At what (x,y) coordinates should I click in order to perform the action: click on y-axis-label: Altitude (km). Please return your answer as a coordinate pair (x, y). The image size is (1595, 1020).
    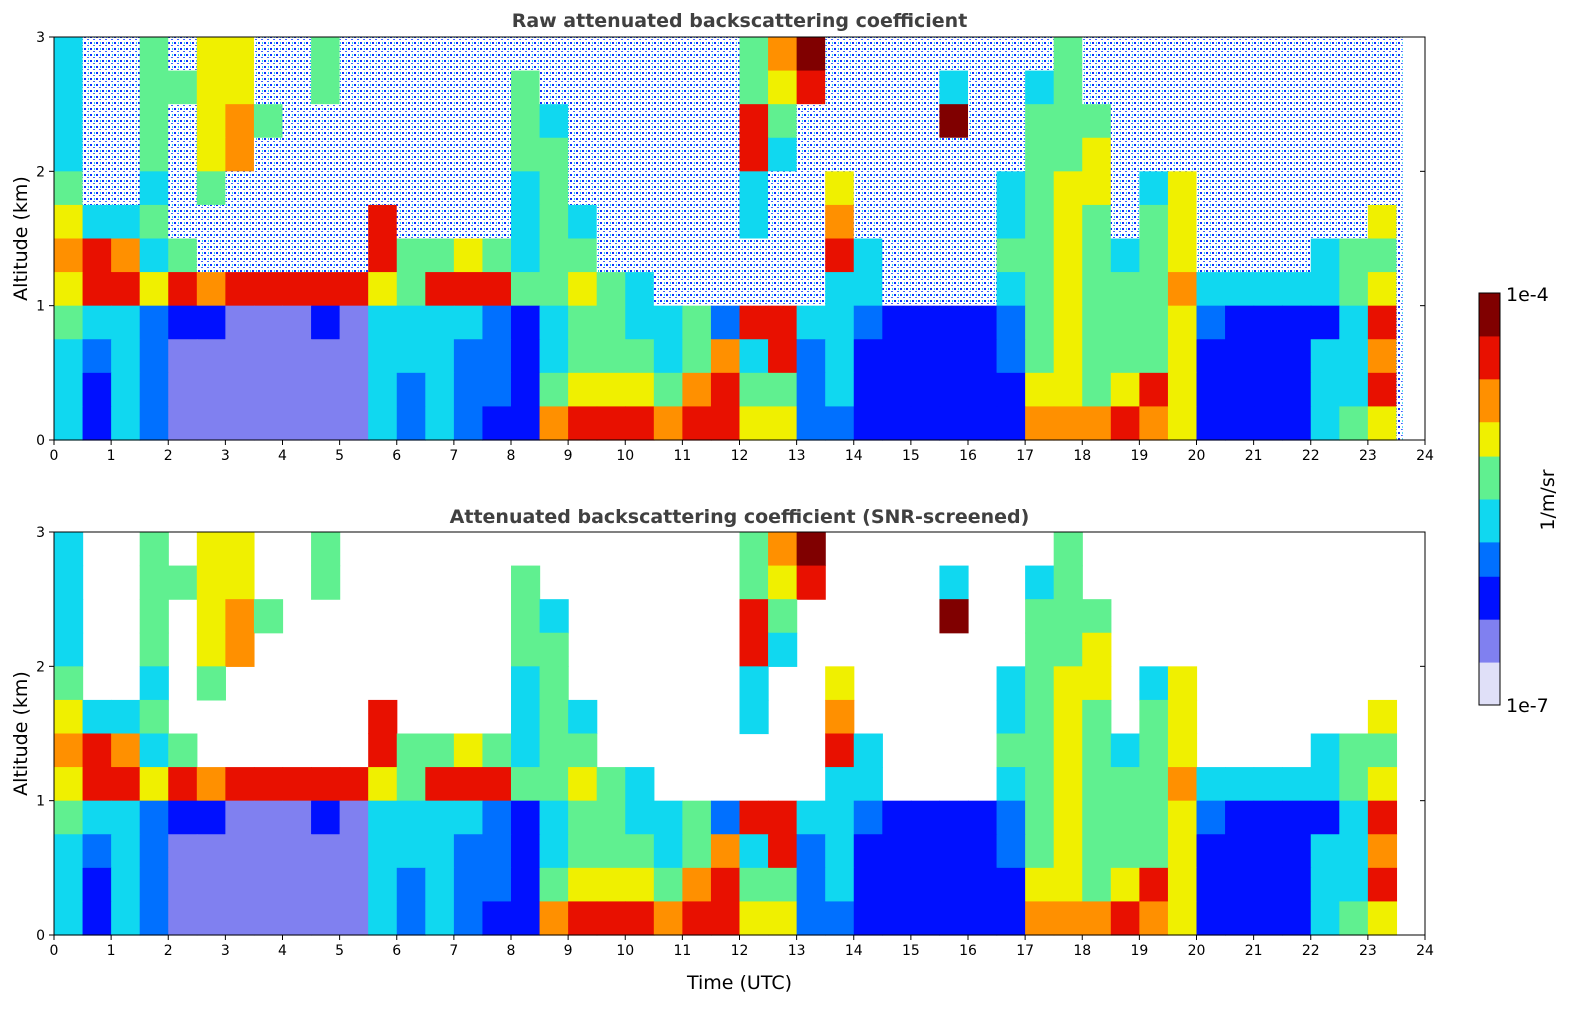
    Looking at the image, I should click on (21, 733).